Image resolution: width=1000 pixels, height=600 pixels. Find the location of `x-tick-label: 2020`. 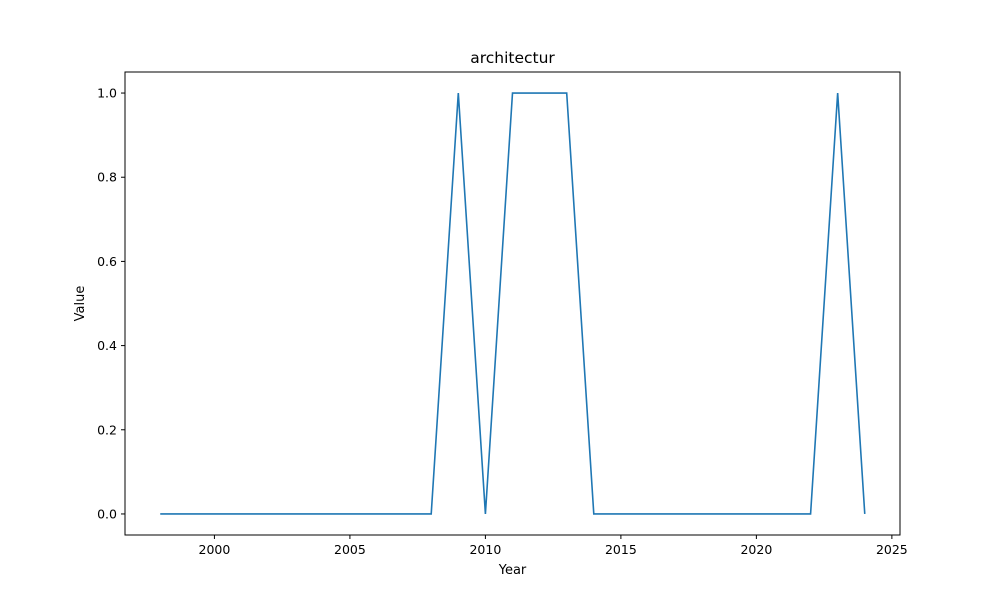

x-tick-label: 2020 is located at coordinates (756, 549).